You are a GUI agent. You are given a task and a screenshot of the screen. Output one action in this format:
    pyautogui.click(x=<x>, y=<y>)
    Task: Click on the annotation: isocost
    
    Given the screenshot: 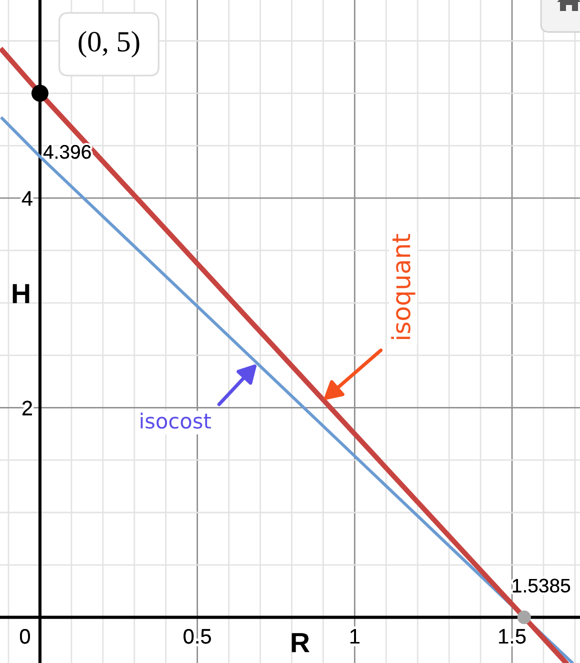 What is the action you would take?
    pyautogui.click(x=175, y=420)
    